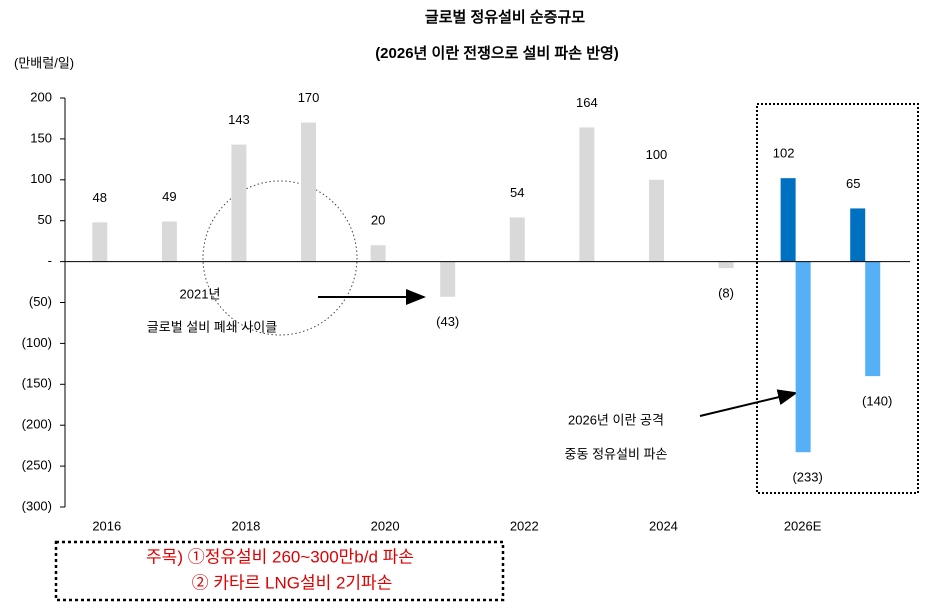  Describe the element at coordinates (803, 525) in the screenshot. I see `x-tick-label: 2026E` at that location.